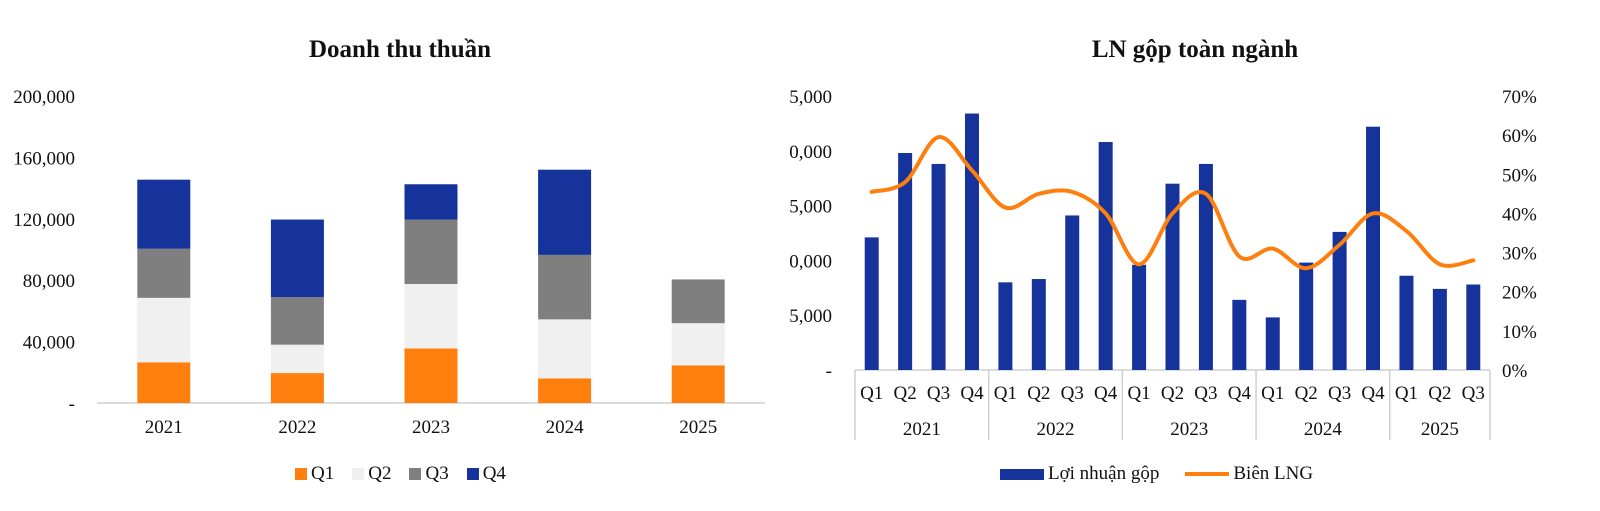 This screenshot has height=511, width=1600. I want to click on legend: Lợi nhuận gộp Biên LNG, so click(1156, 474).